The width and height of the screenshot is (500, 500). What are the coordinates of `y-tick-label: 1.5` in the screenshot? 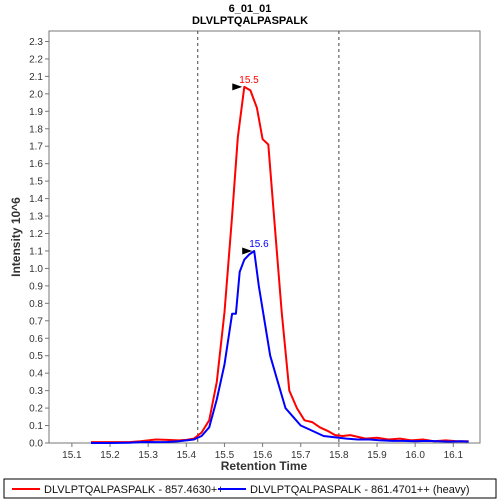 It's located at (36, 182).